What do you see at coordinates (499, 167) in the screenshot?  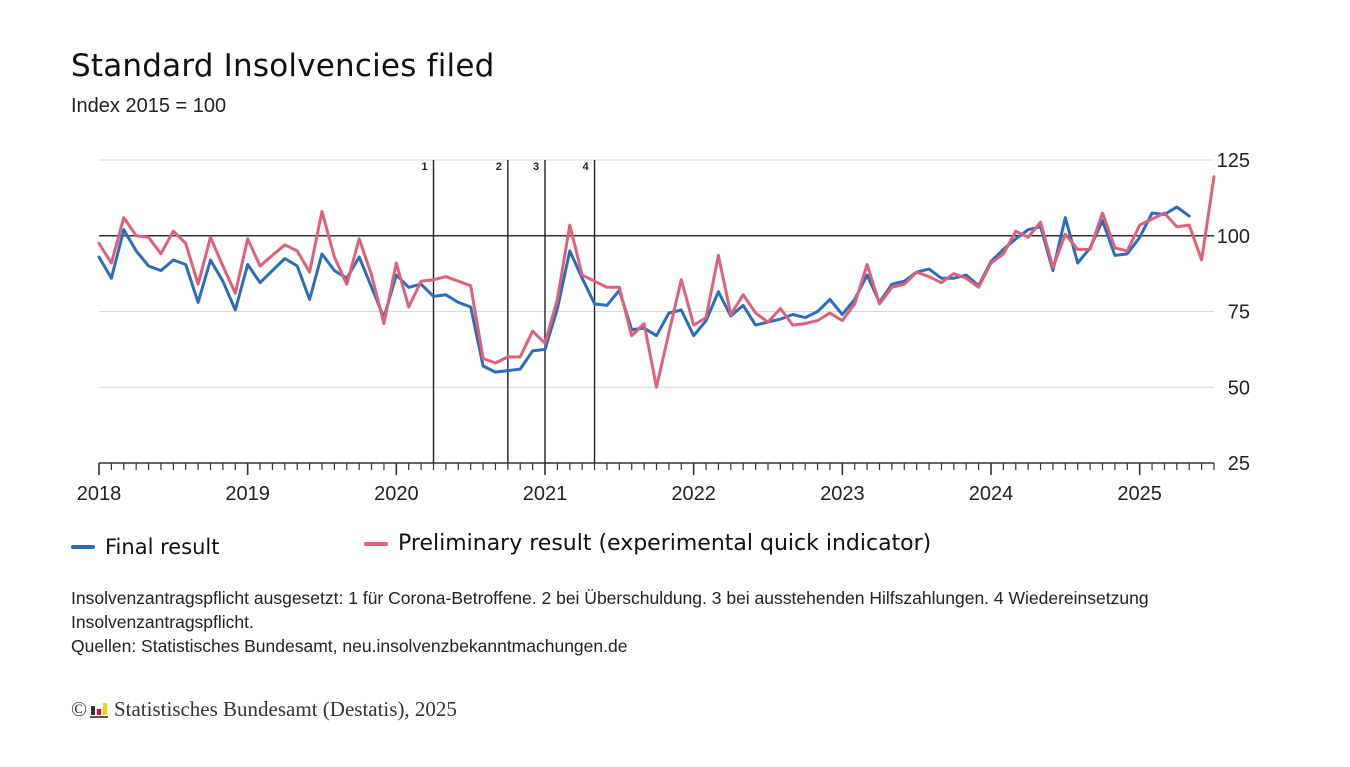 I see `event-label-2: 2` at bounding box center [499, 167].